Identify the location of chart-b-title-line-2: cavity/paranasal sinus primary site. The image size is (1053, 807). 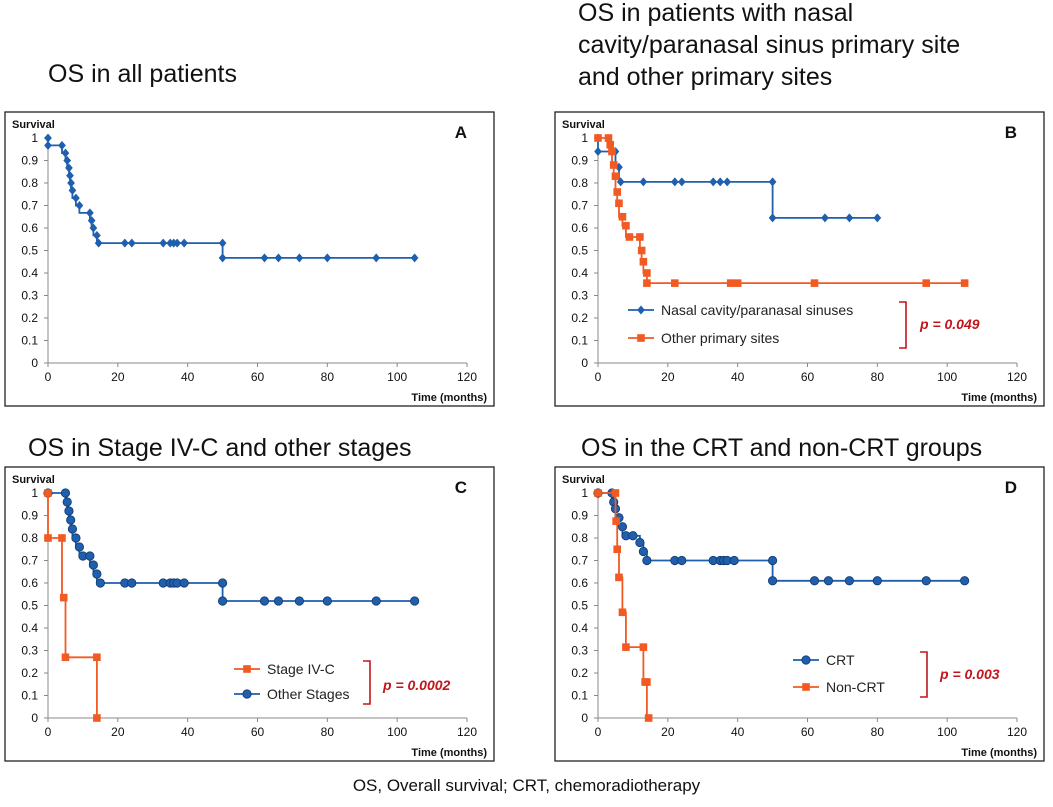
(769, 45).